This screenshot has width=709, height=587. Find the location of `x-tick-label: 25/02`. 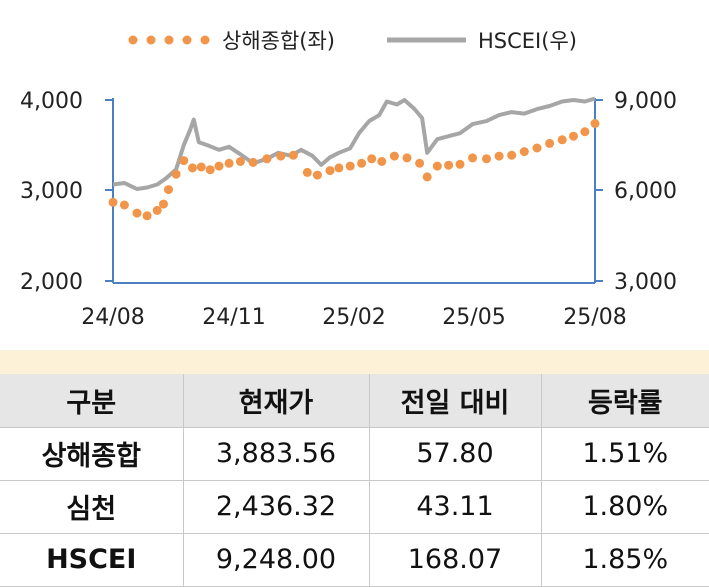

x-tick-label: 25/02 is located at coordinates (353, 317).